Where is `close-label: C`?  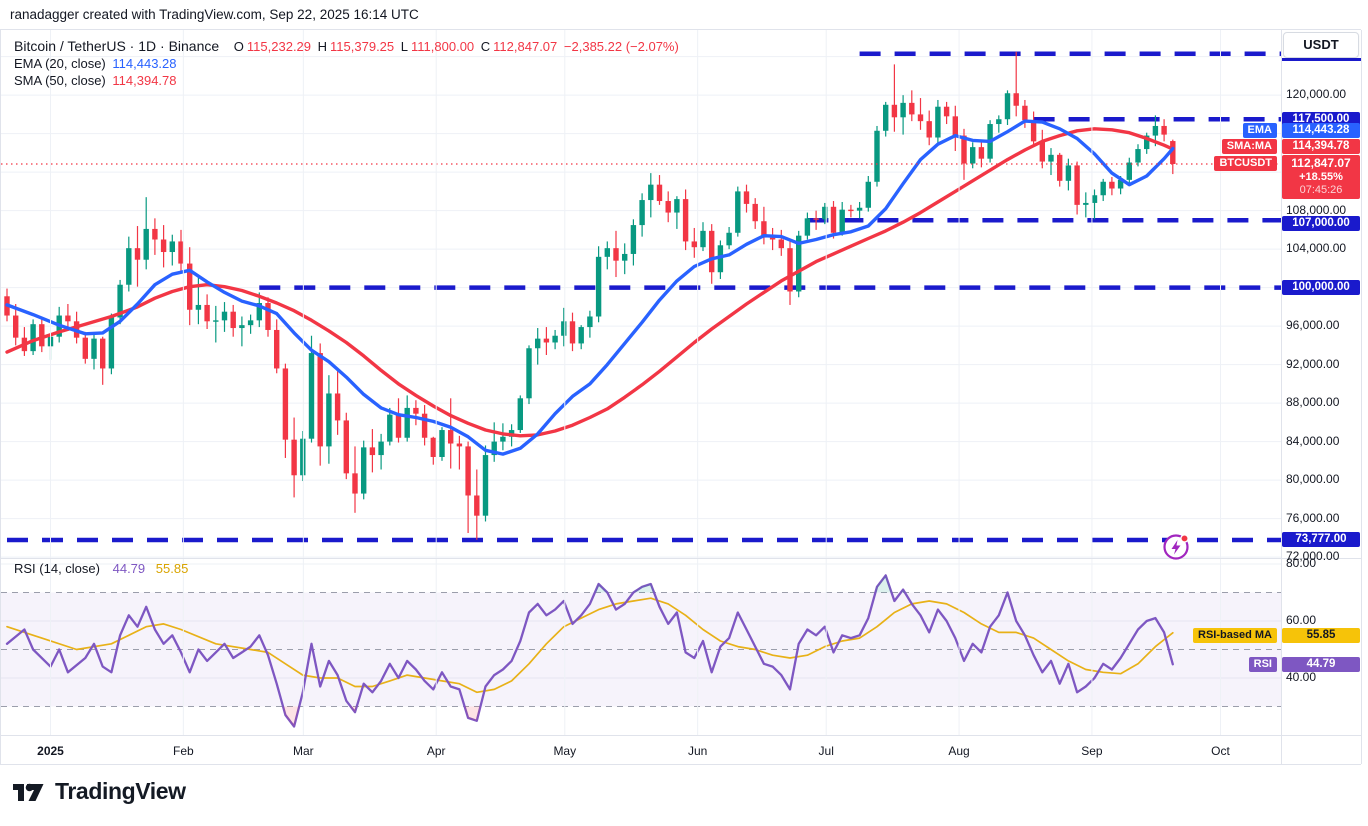
close-label: C is located at coordinates (485, 46).